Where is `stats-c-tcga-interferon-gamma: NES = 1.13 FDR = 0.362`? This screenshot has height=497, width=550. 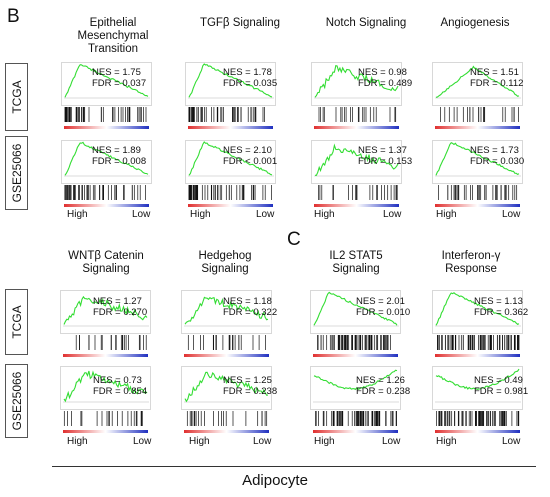 stats-c-tcga-interferon-gamma: NES = 1.13 FDR = 0.362 is located at coordinates (501, 307).